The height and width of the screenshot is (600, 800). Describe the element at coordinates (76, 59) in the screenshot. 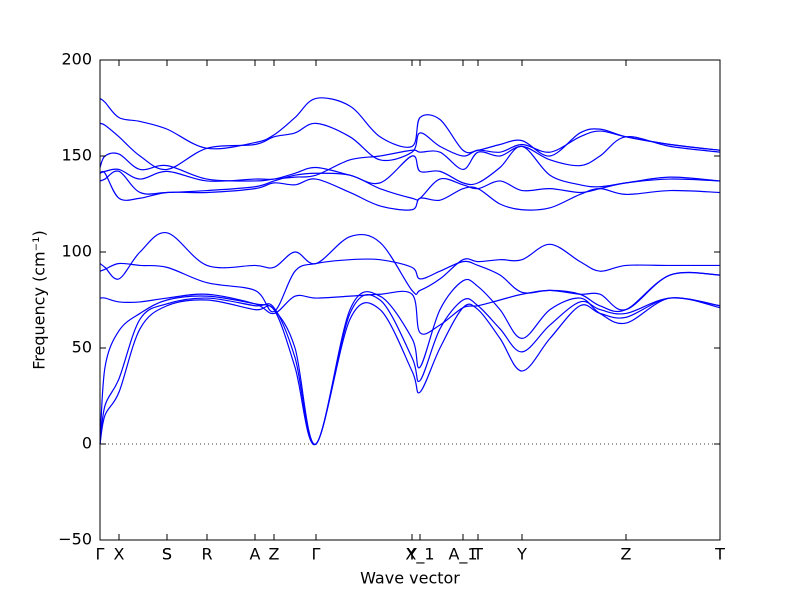

I see `y-tick-label: 200` at that location.